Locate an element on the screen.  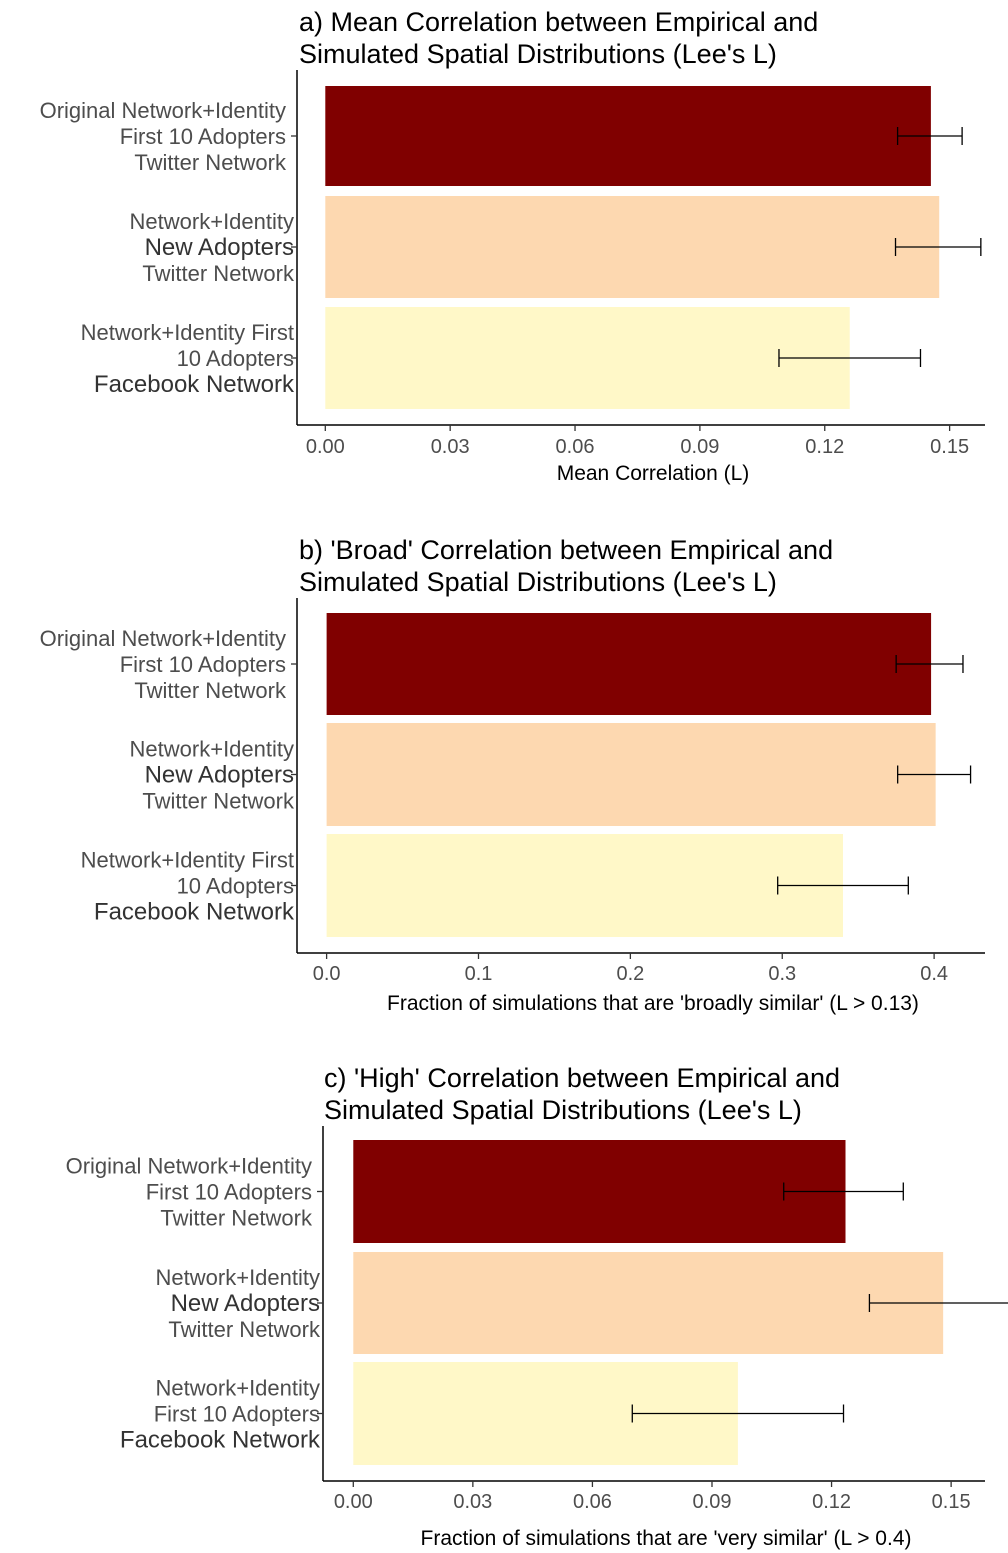
x-tick-label: 0.1 is located at coordinates (479, 974).